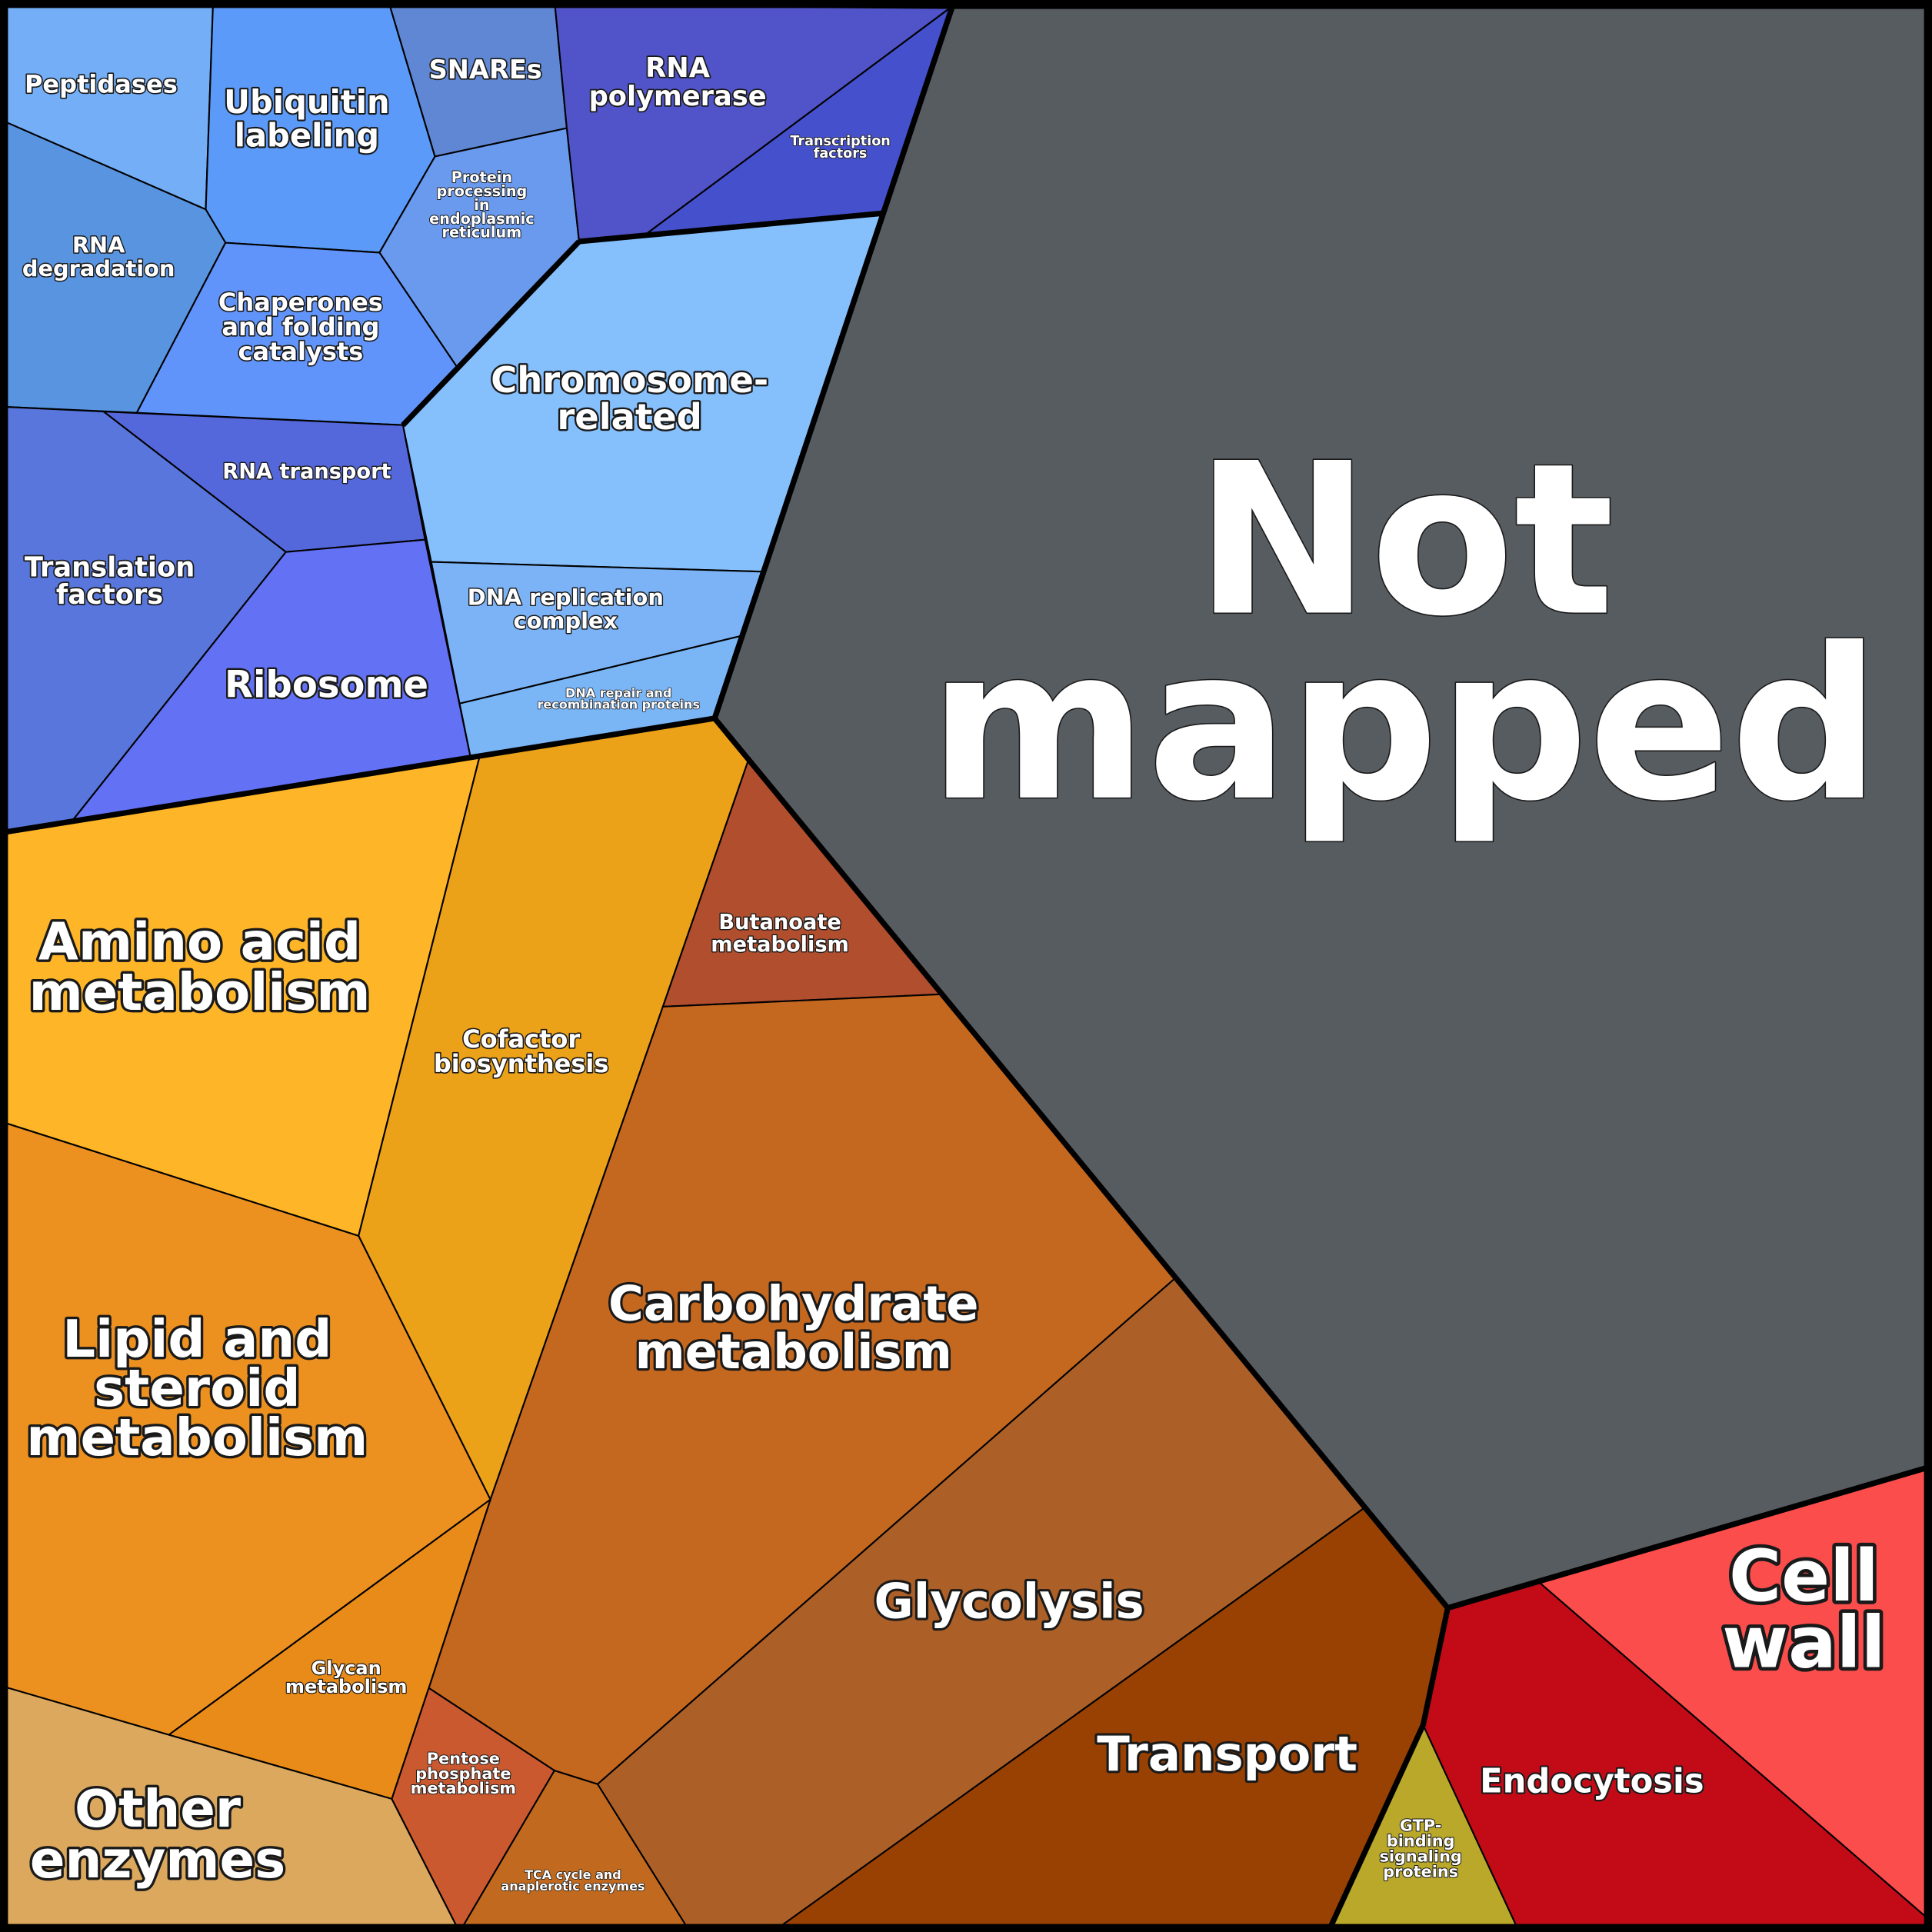 The height and width of the screenshot is (1932, 1932). I want to click on label-line: enzymes, so click(157, 1860).